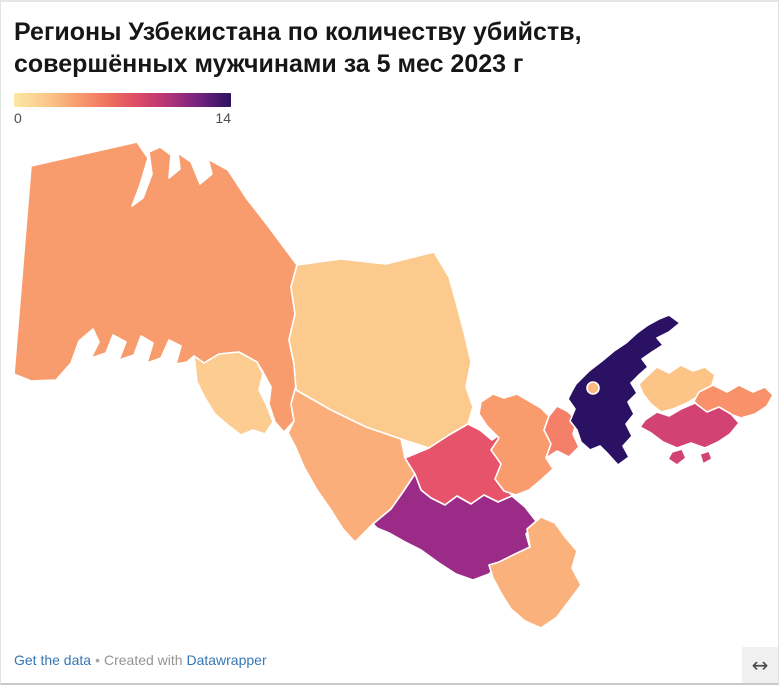 The height and width of the screenshot is (687, 779). What do you see at coordinates (18, 118) in the screenshot?
I see `legend-min-label: 0` at bounding box center [18, 118].